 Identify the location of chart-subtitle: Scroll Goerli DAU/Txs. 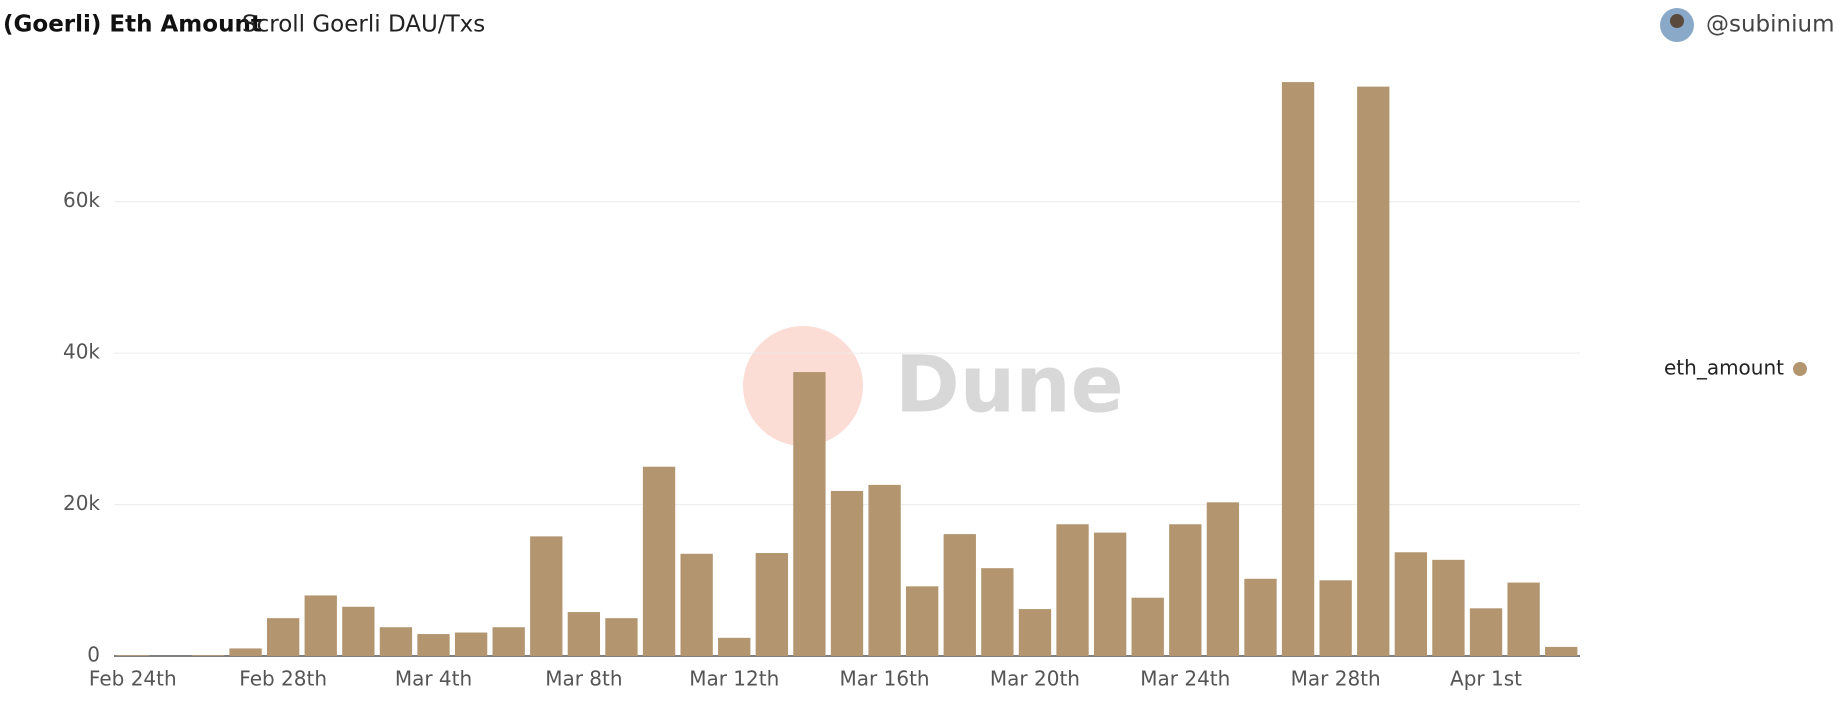
(363, 25).